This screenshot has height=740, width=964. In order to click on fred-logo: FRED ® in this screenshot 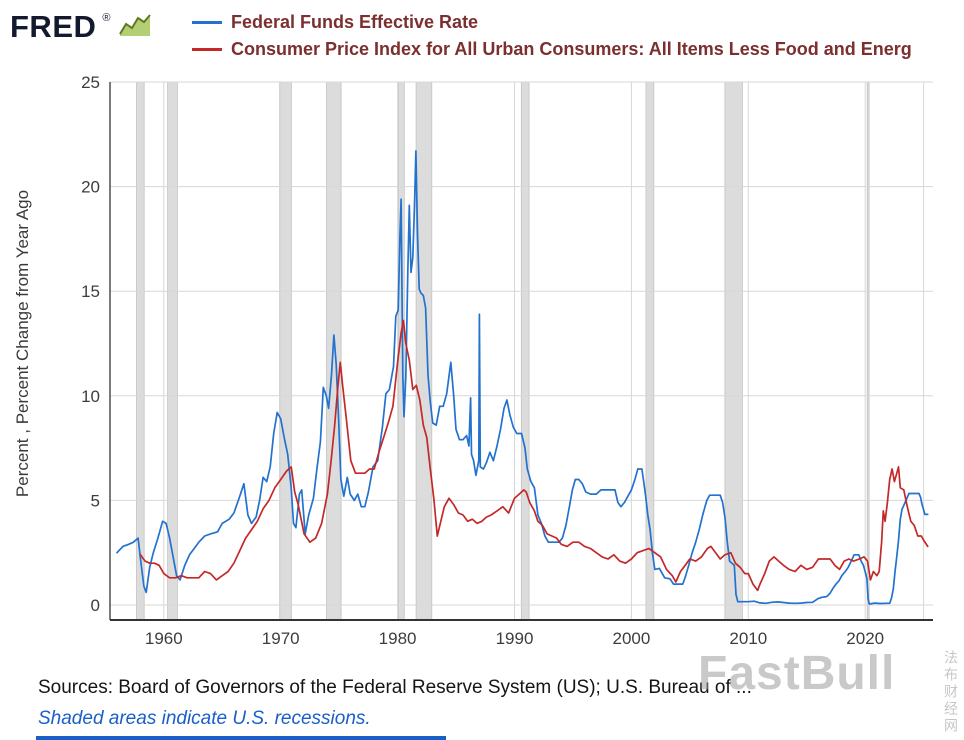, I will do `click(101, 39)`.